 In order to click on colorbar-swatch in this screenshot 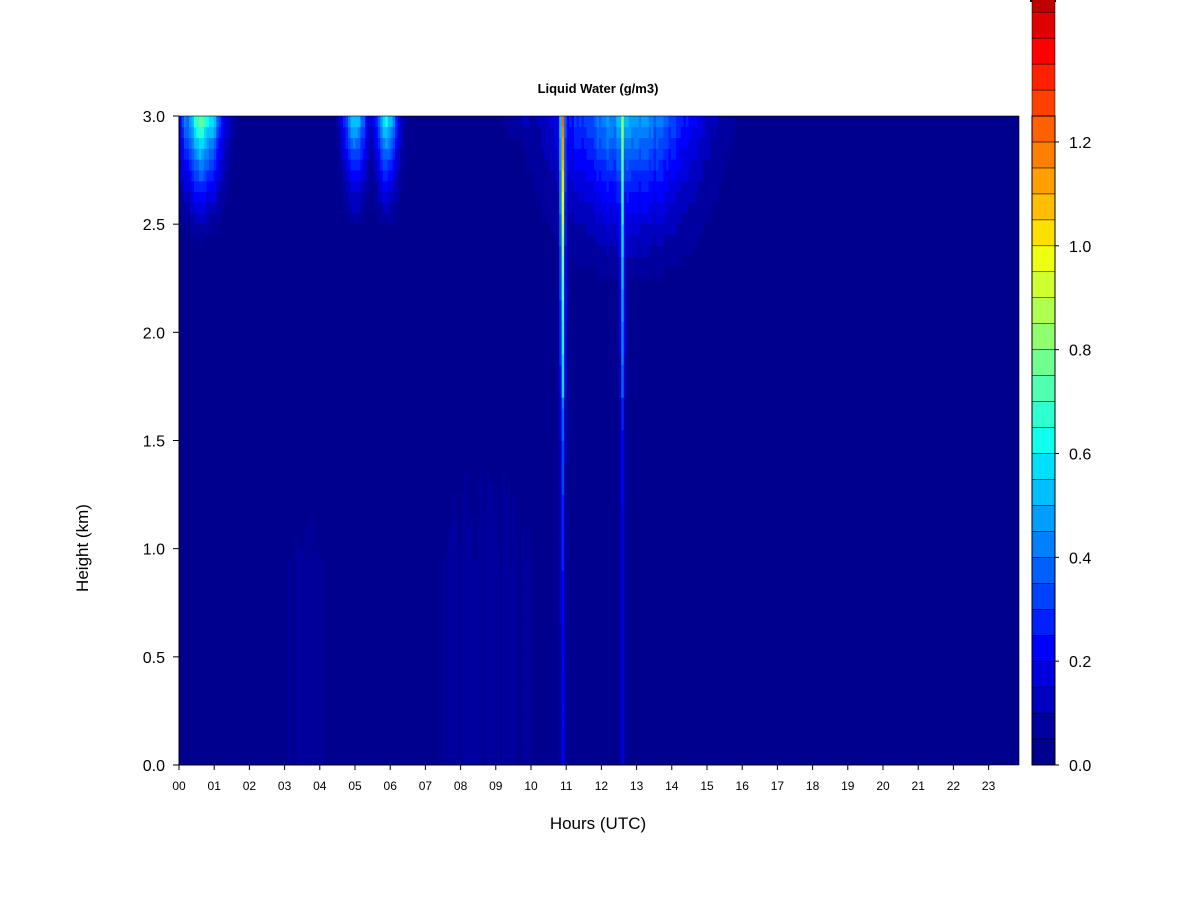, I will do `click(1043, 336)`.